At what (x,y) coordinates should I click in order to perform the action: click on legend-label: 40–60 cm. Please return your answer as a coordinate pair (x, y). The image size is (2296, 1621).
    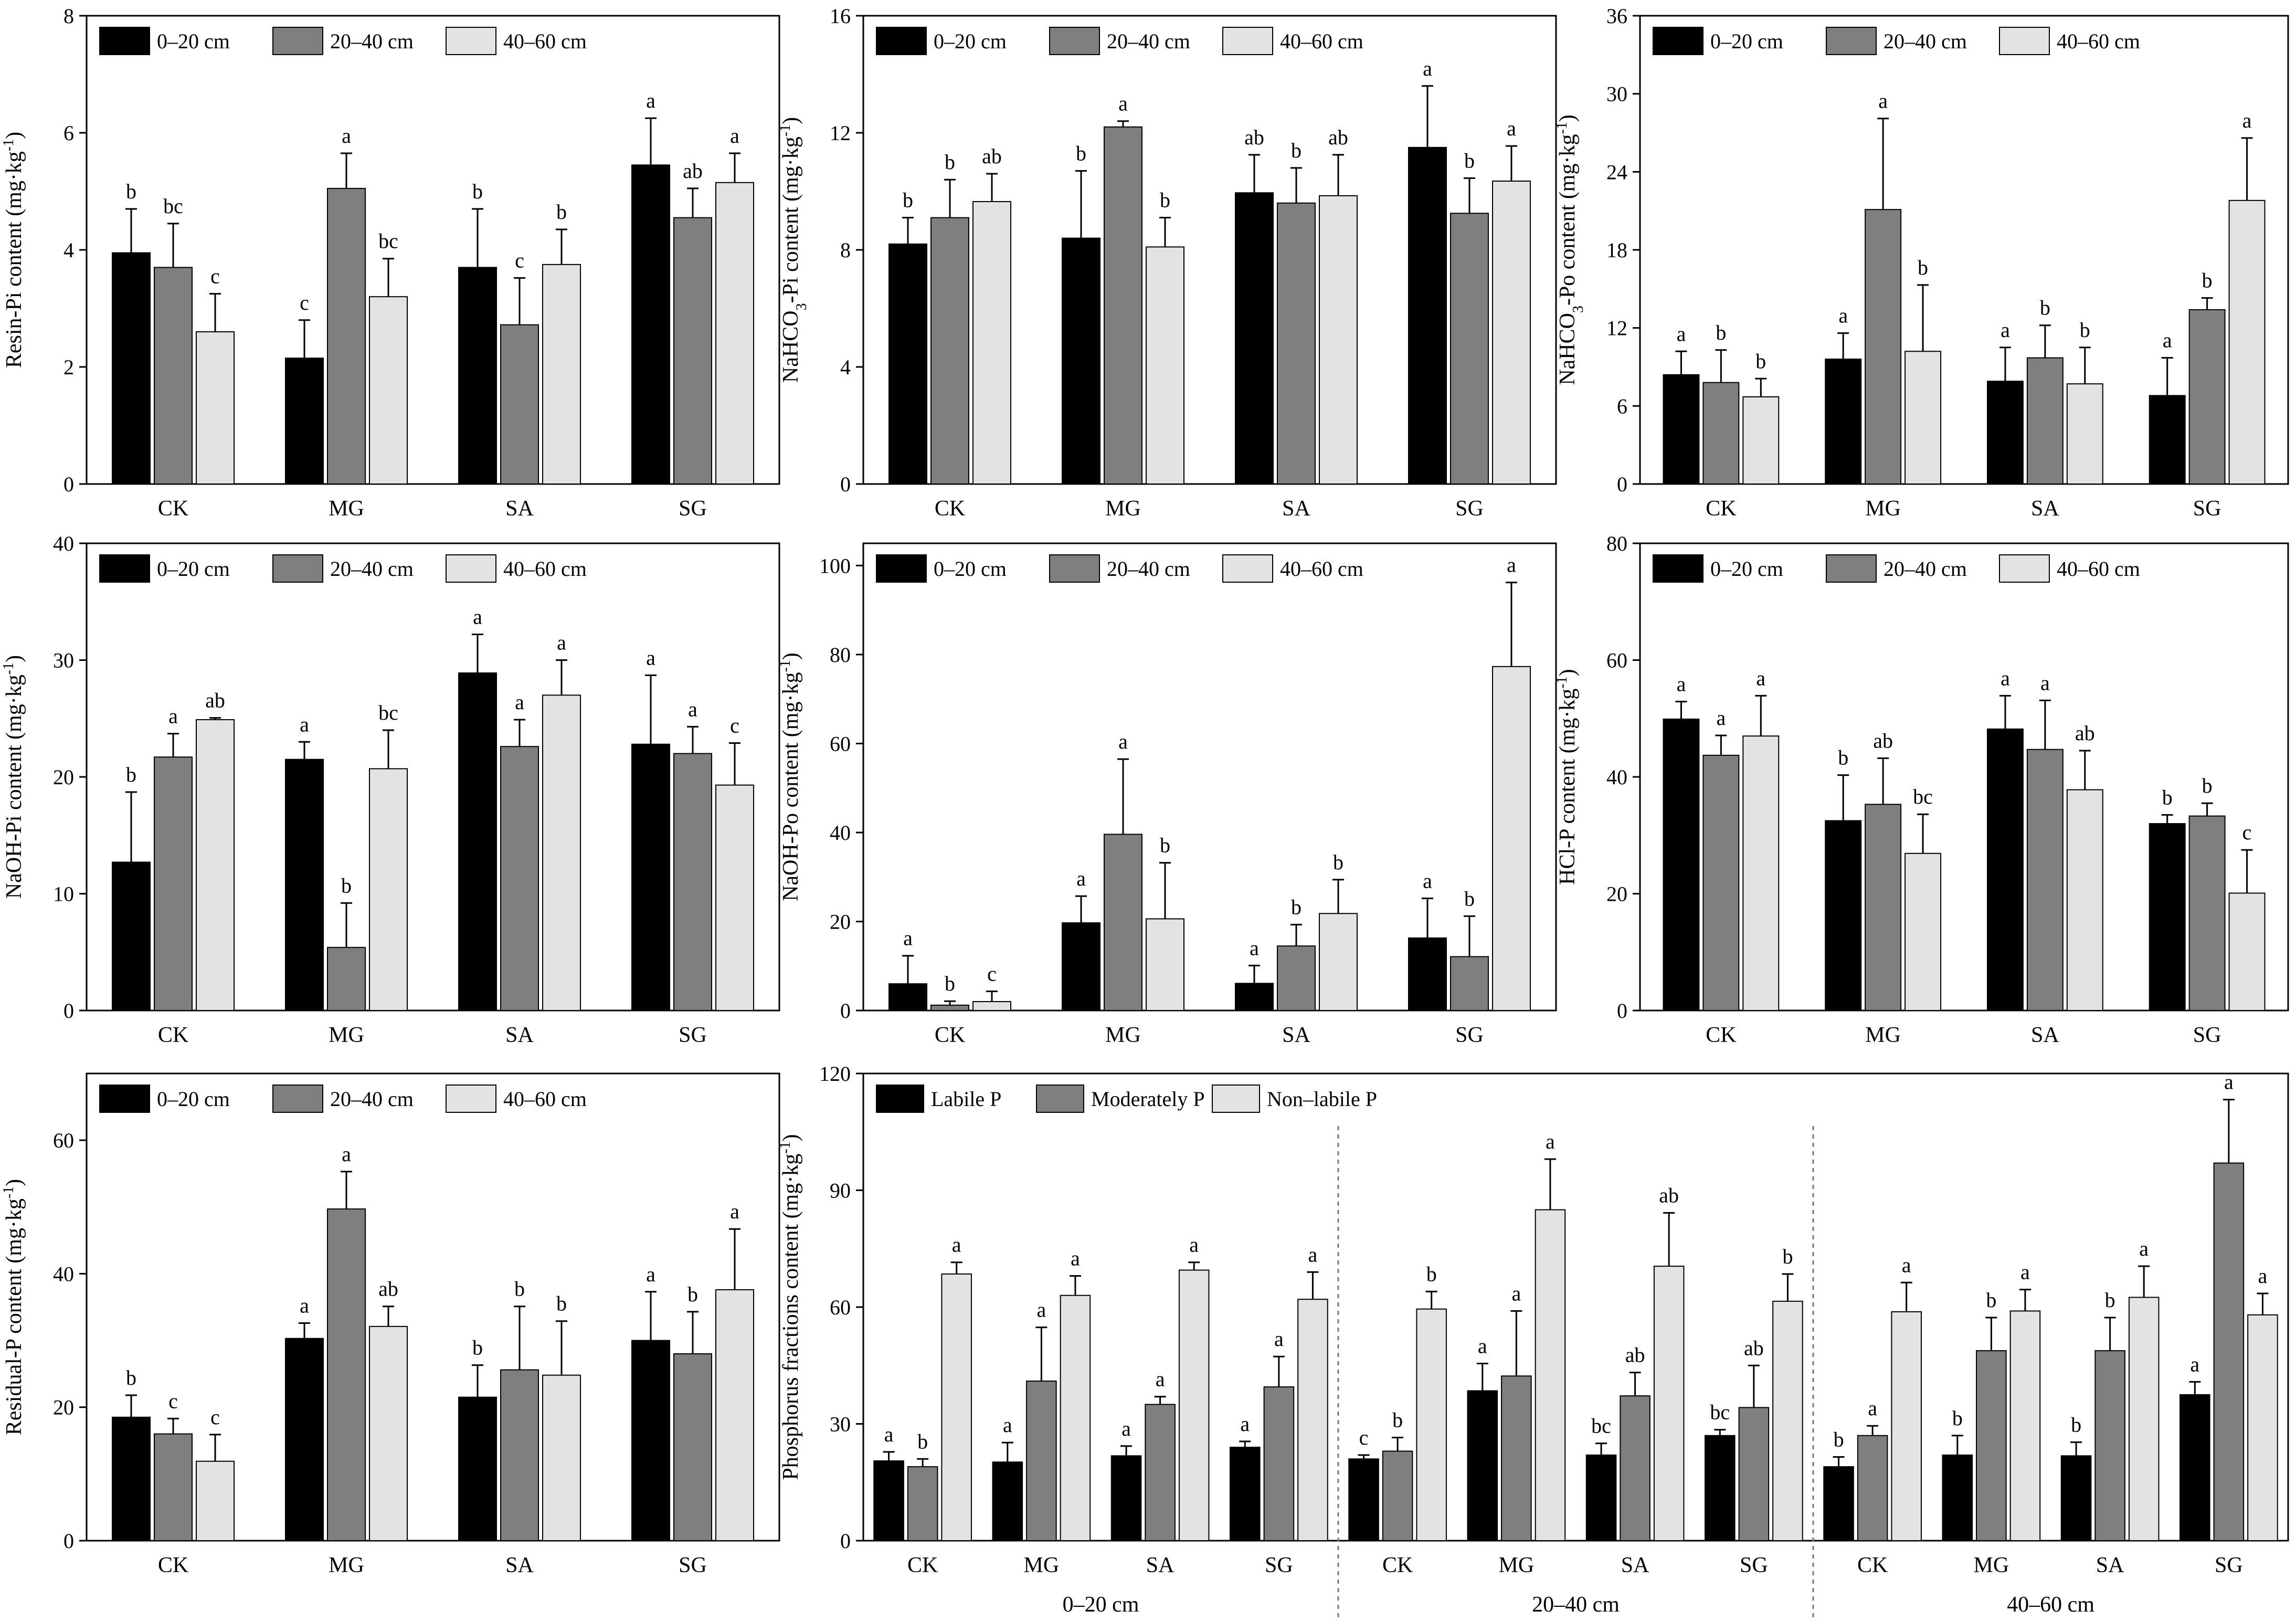
    Looking at the image, I should click on (2099, 569).